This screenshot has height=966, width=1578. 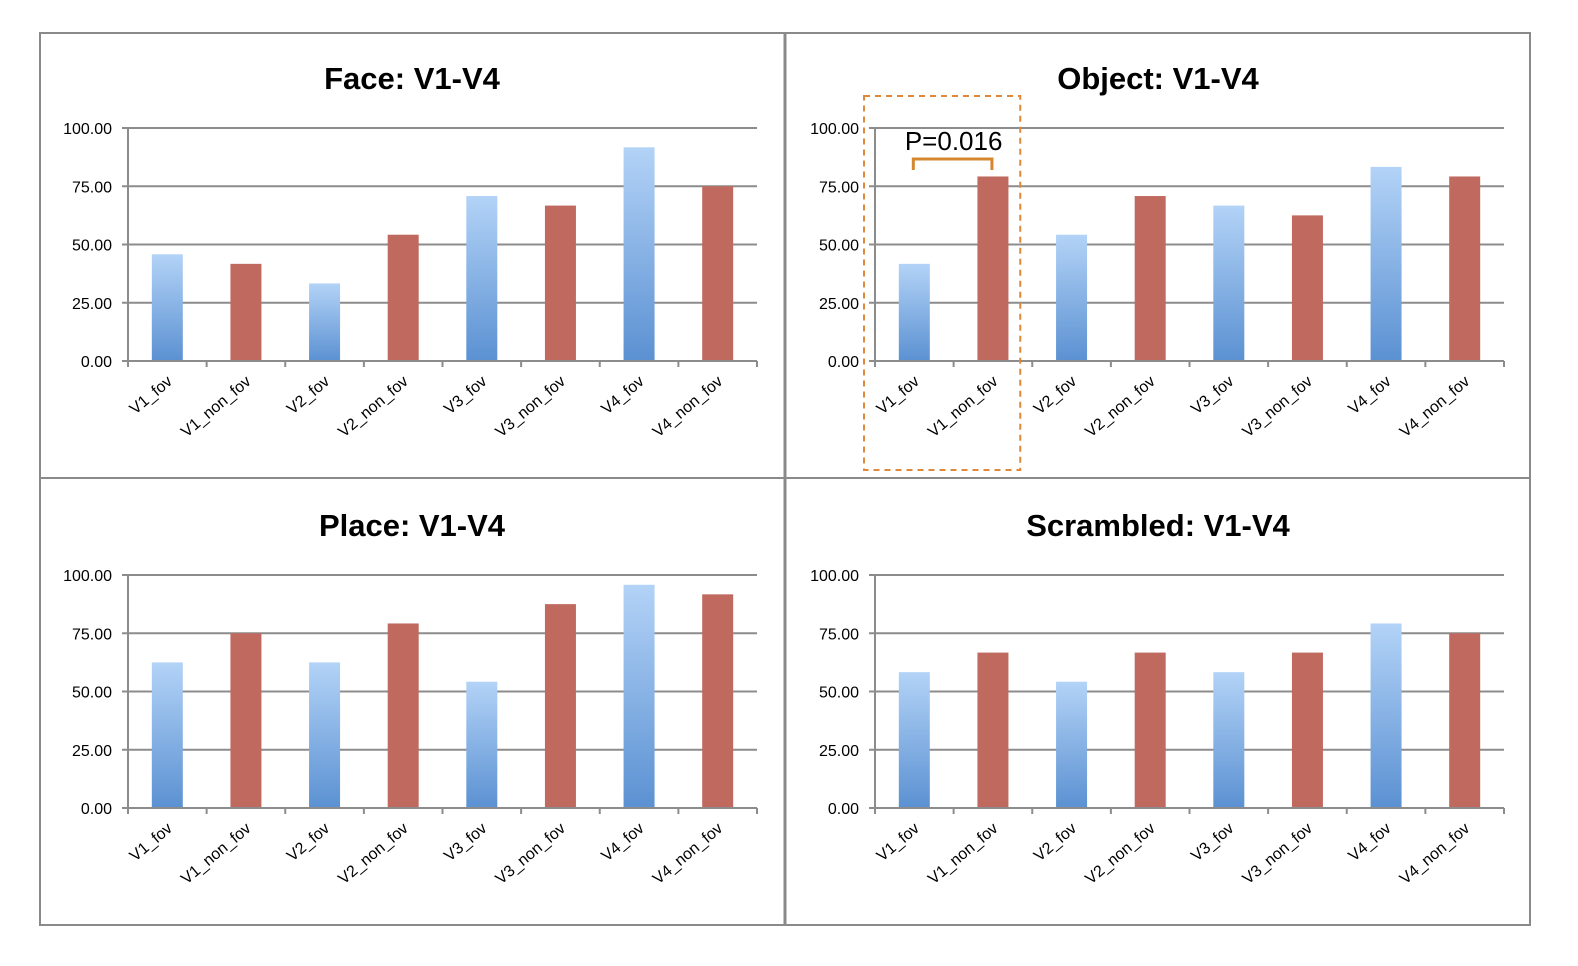 I want to click on significance-label: P=0.016, so click(x=954, y=141).